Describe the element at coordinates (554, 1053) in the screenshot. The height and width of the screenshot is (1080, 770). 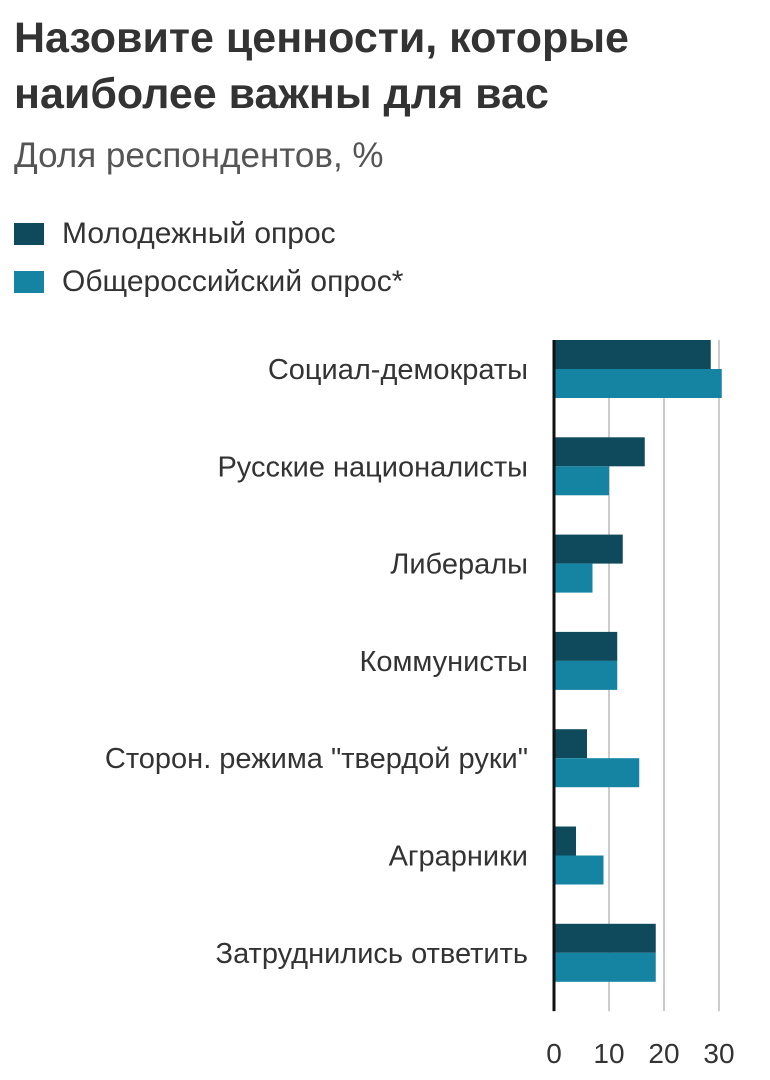
I see `x-tick-label: 0` at that location.